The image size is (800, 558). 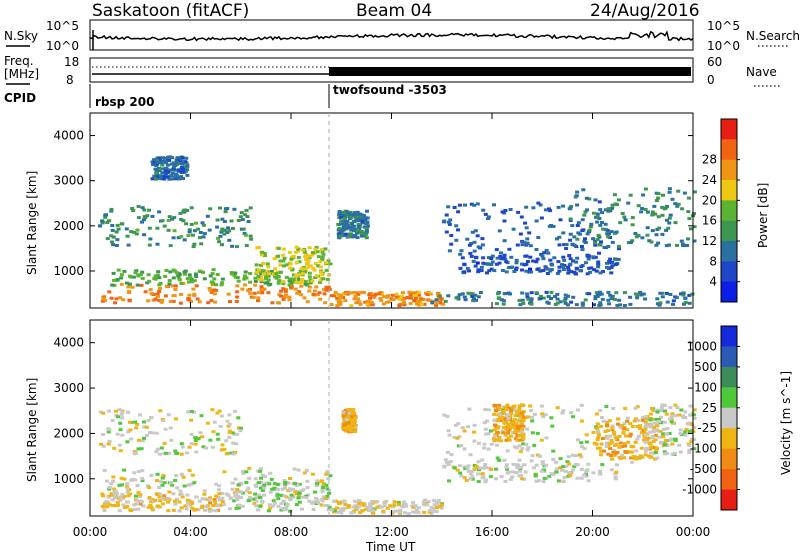 What do you see at coordinates (707, 428) in the screenshot?
I see `colorbar-tick-label: -25` at bounding box center [707, 428].